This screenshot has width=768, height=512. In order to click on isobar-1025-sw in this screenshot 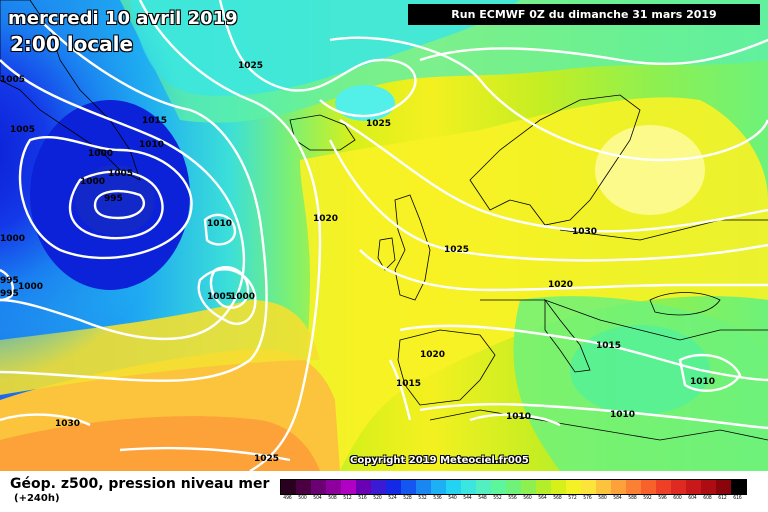, I will do `click(205, 454)`.